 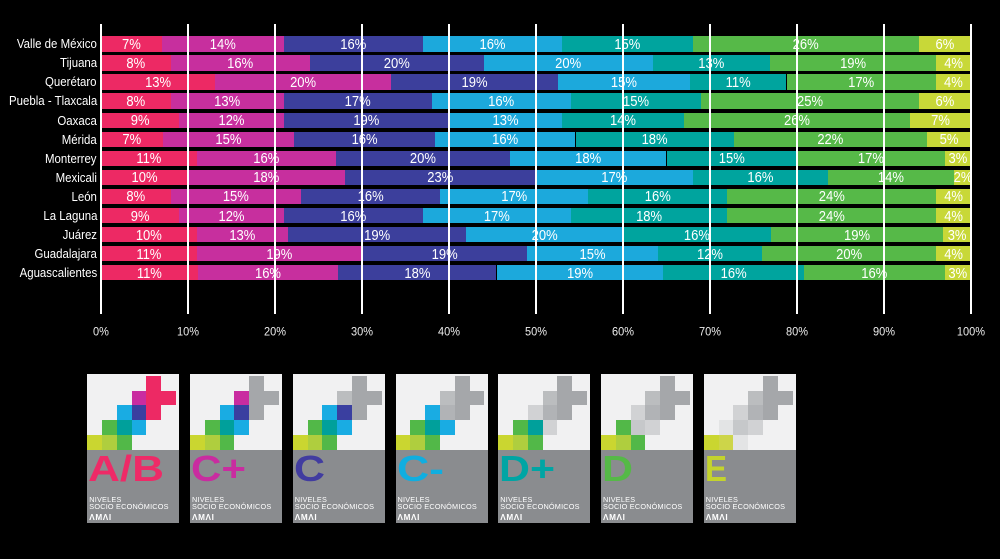 I want to click on svg-text: A/B, so click(x=126, y=468).